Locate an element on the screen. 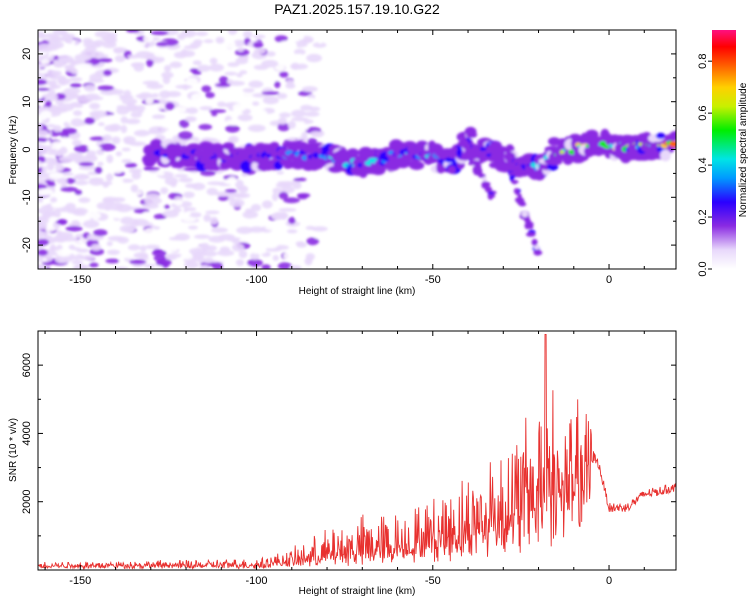 The width and height of the screenshot is (750, 600). spectrogram-x-axis-label: Height of straight line (km) is located at coordinates (357, 291).